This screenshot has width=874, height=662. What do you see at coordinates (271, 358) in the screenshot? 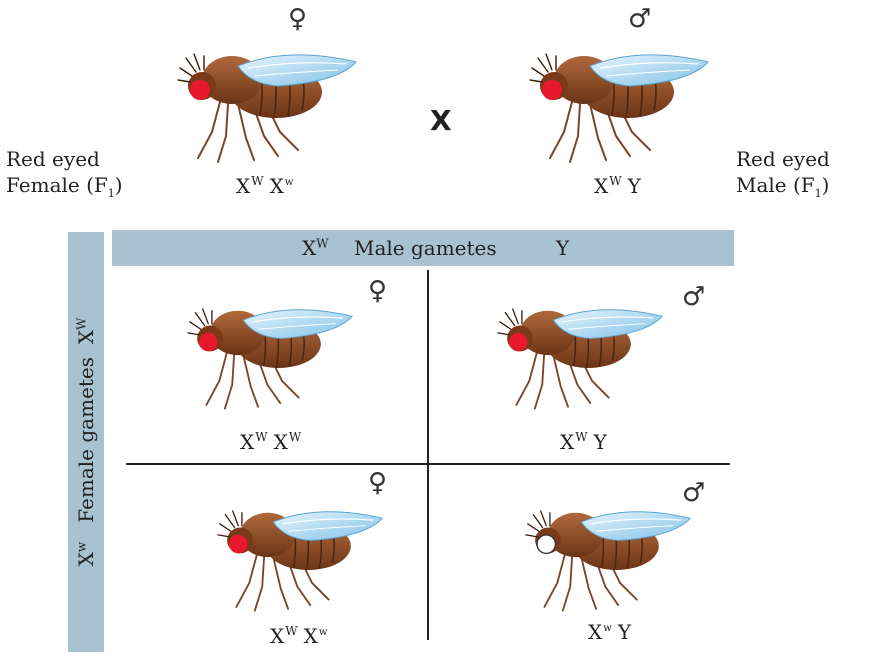
I see `cell-1-fly-image` at bounding box center [271, 358].